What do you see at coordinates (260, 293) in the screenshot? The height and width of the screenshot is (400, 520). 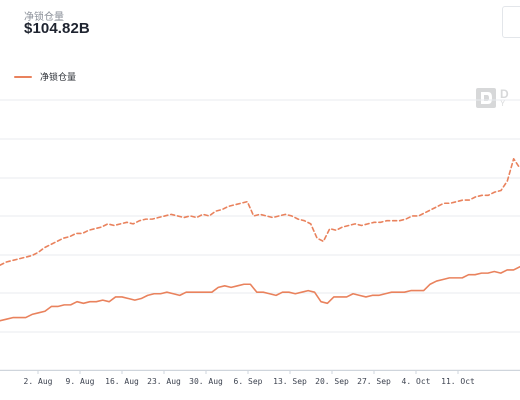 I see `series-line-solid` at bounding box center [260, 293].